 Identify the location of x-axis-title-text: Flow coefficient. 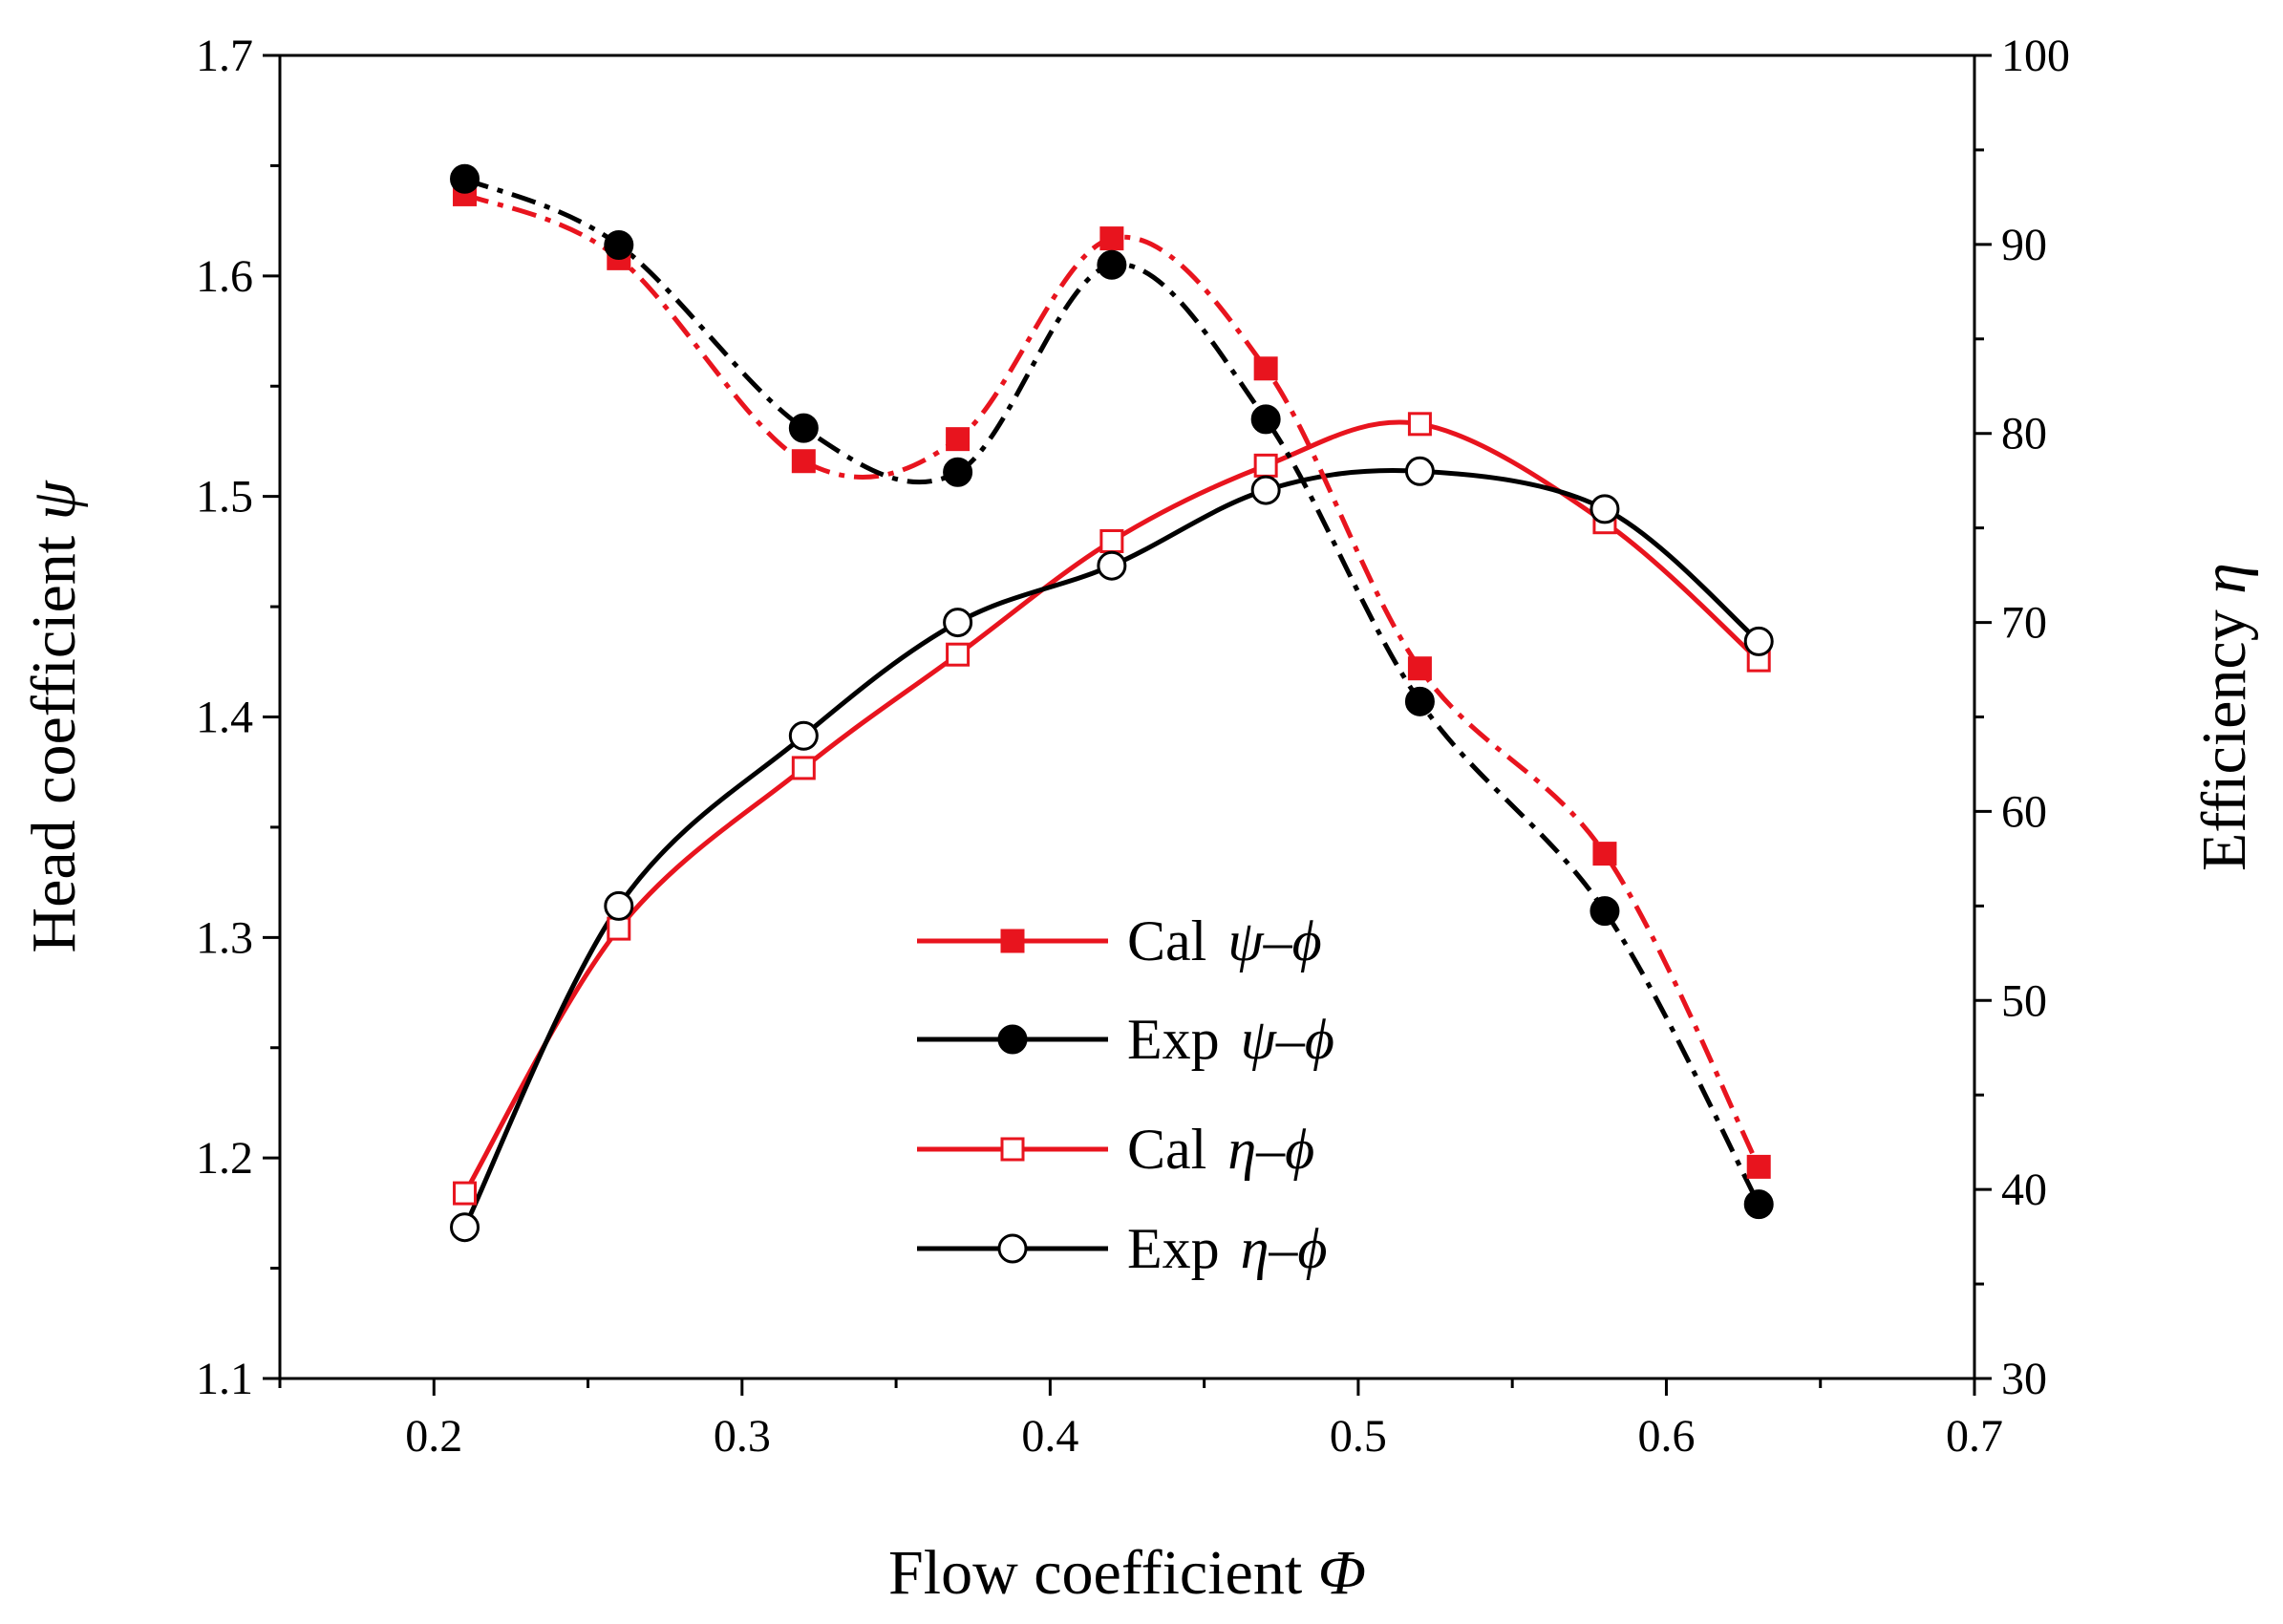
(1103, 1573).